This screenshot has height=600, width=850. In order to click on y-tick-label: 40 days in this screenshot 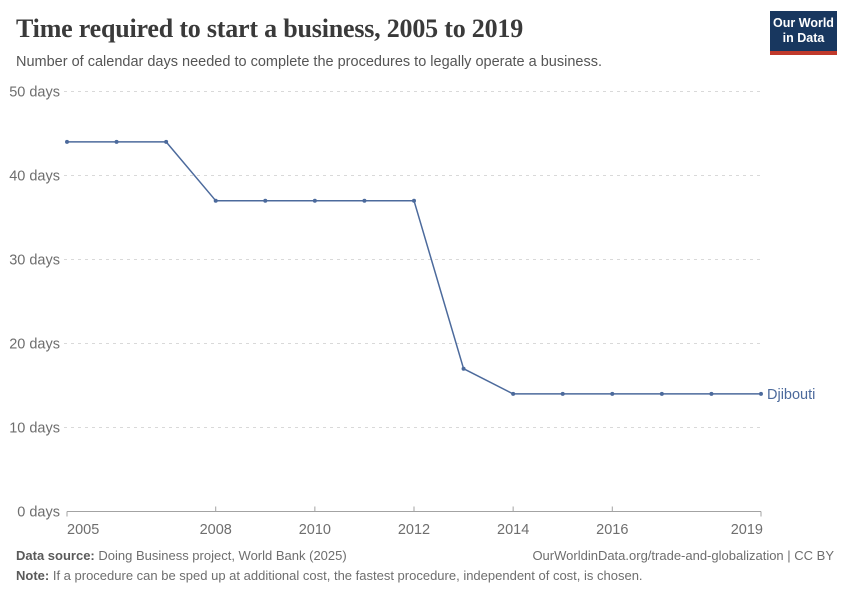, I will do `click(34, 177)`.